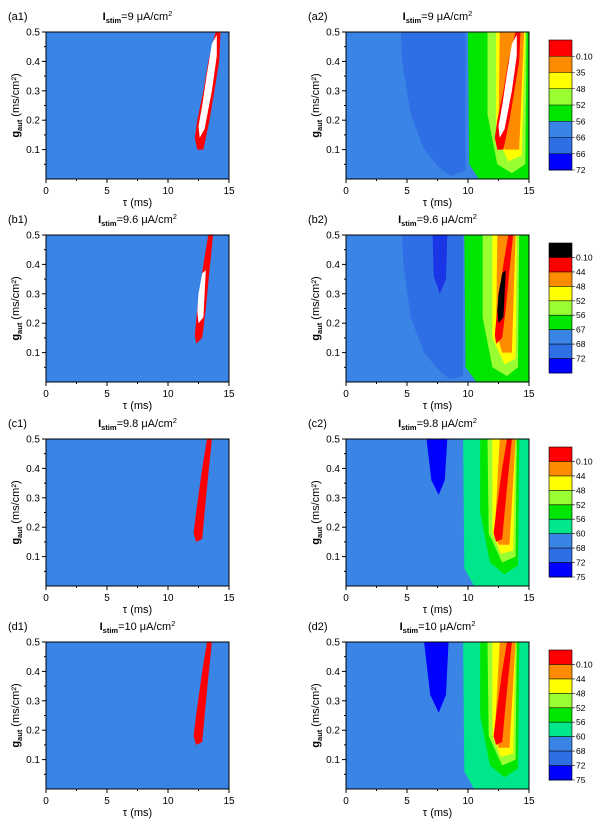 This screenshot has height=819, width=607. Describe the element at coordinates (581, 138) in the screenshot. I see `legend-label: 66` at that location.